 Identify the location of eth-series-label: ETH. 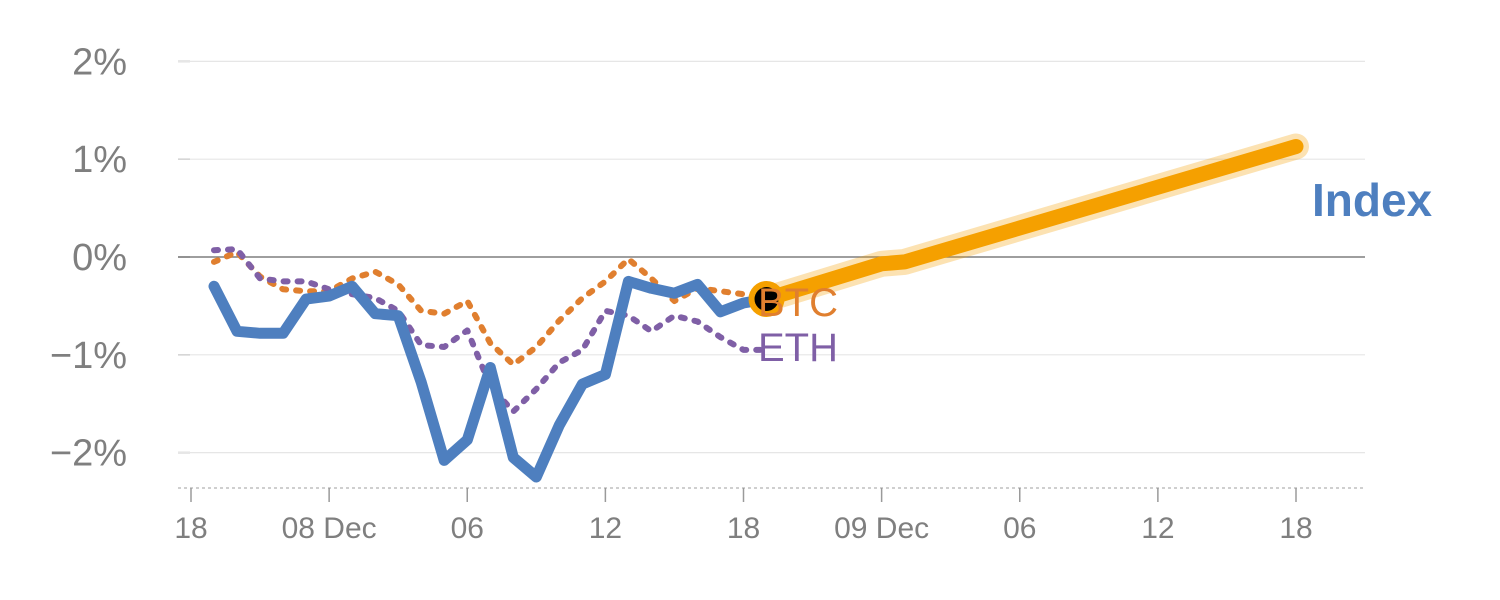
(798, 348).